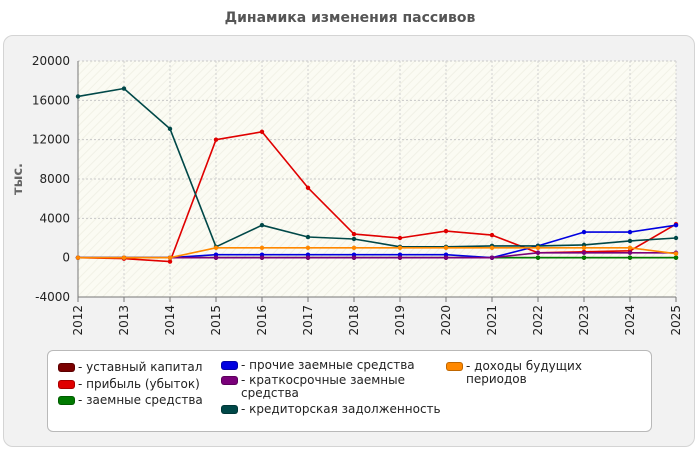 The image size is (700, 450). I want to click on x-tick-label: 2024, so click(630, 320).